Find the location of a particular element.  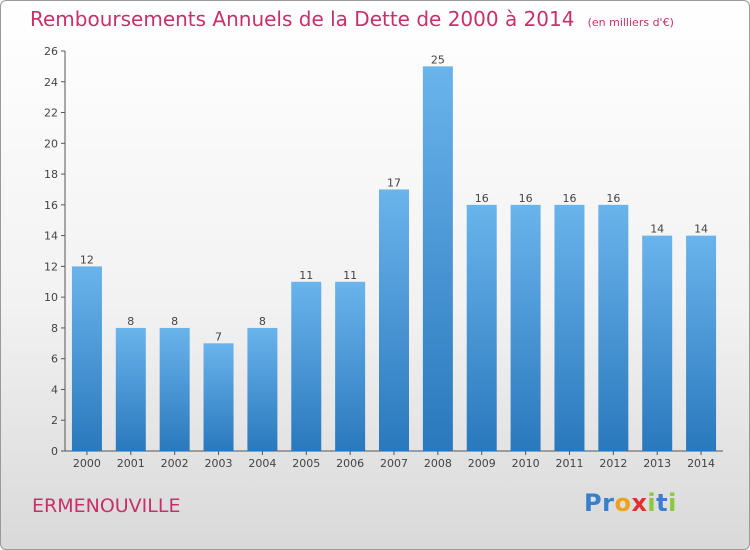

bar-2013 is located at coordinates (657, 343).